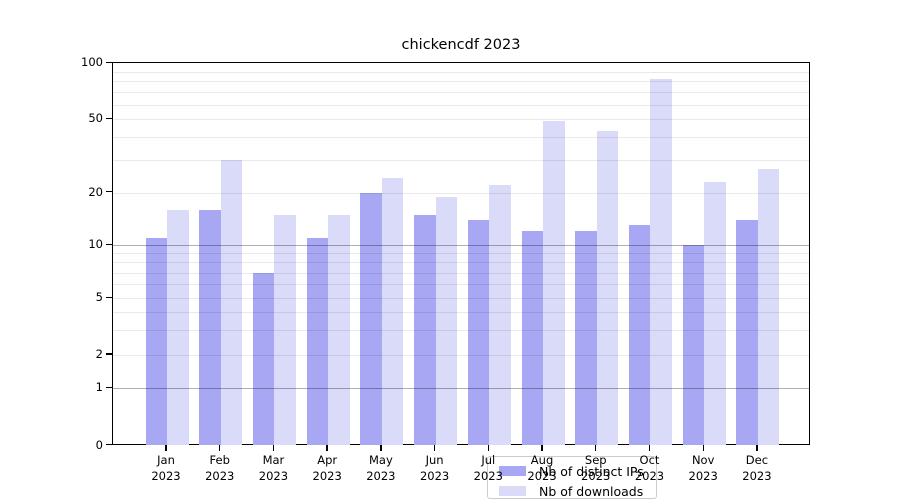 This screenshot has width=900, height=500. Describe the element at coordinates (446, 321) in the screenshot. I see `bar-downloads-jun` at that location.